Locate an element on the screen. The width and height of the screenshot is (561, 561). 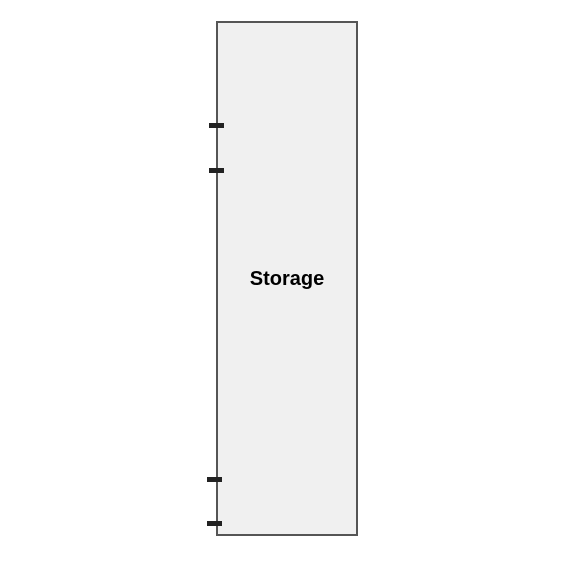
opening-marker-bottom-upper is located at coordinates (214, 479).